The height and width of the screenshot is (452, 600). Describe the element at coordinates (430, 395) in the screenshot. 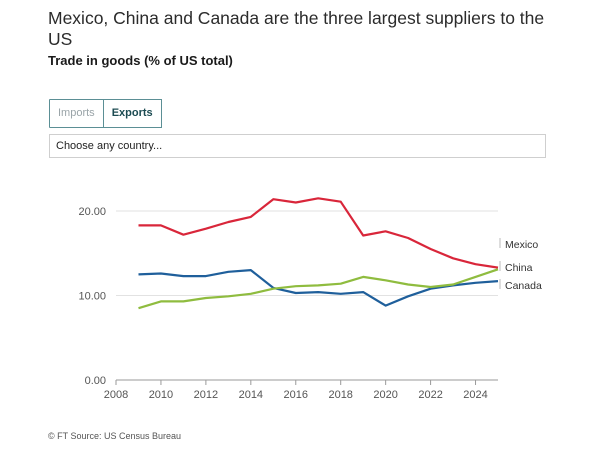

I see `x-tick-label: 2022` at that location.